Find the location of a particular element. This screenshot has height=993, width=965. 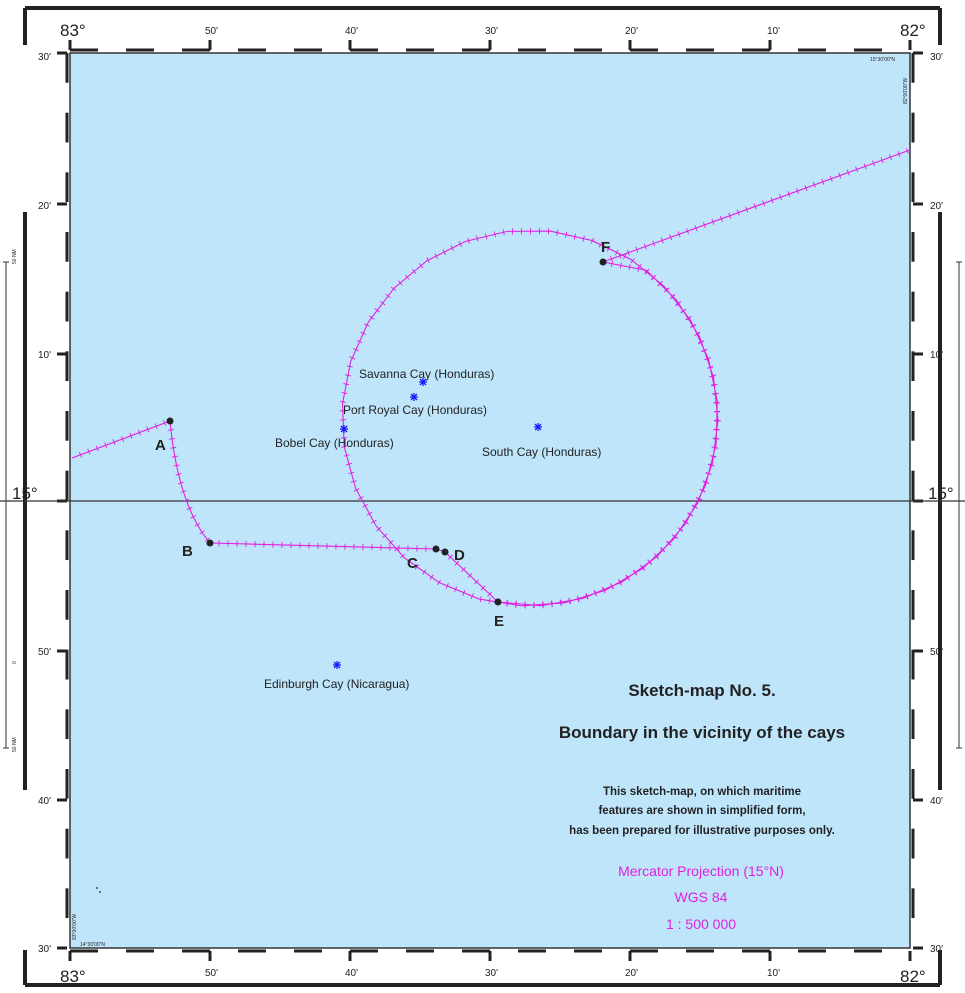

lat-tick-left-30-upper: 30' is located at coordinates (44, 57).